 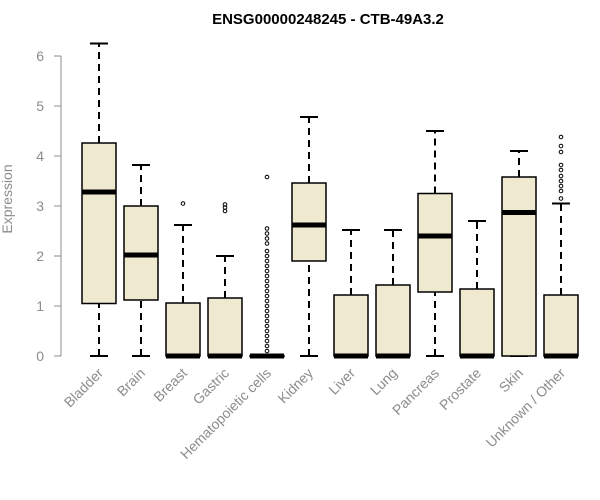 What do you see at coordinates (40, 356) in the screenshot?
I see `y-tick-label: 0` at bounding box center [40, 356].